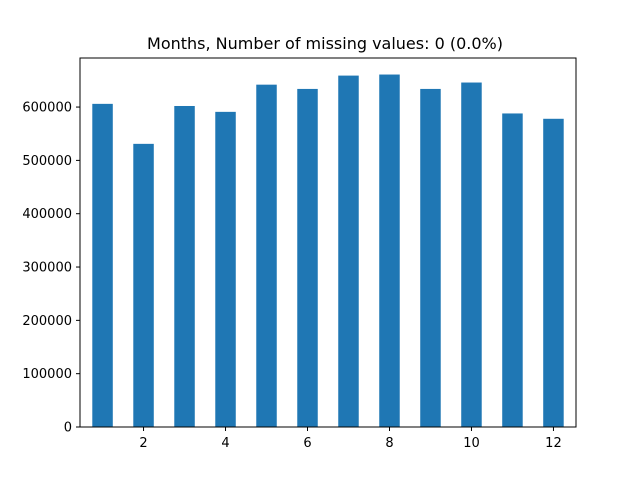 The width and height of the screenshot is (640, 480). Describe the element at coordinates (47, 108) in the screenshot. I see `y-tick-label: 600000` at that location.